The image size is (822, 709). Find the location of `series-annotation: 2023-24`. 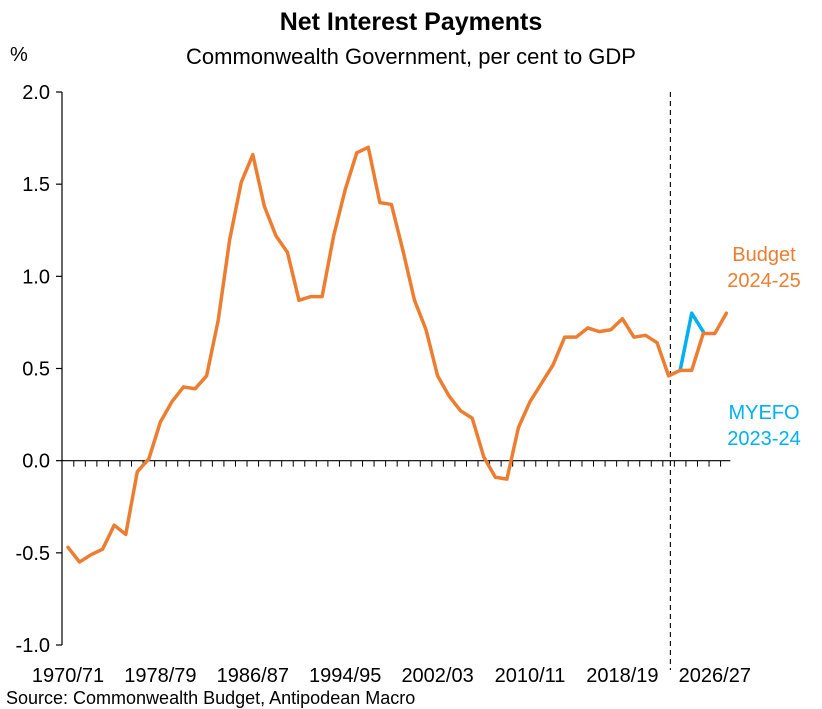

series-annotation: 2023-24 is located at coordinates (763, 439).